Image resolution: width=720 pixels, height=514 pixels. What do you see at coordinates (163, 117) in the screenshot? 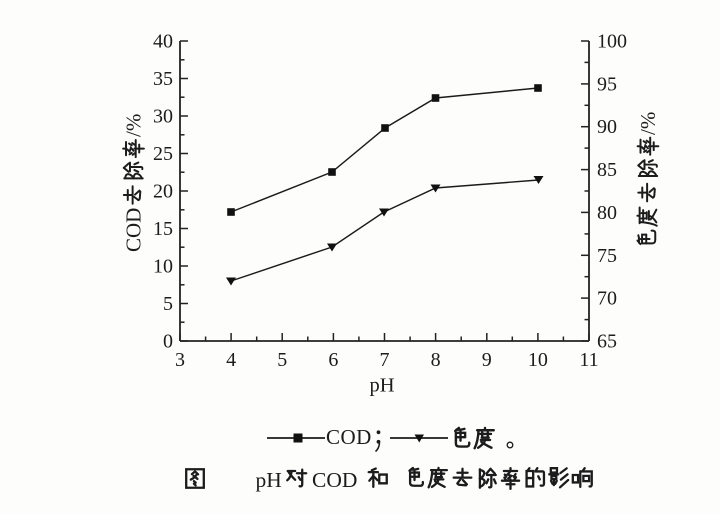
I see `svg-text: 30` at bounding box center [163, 117].